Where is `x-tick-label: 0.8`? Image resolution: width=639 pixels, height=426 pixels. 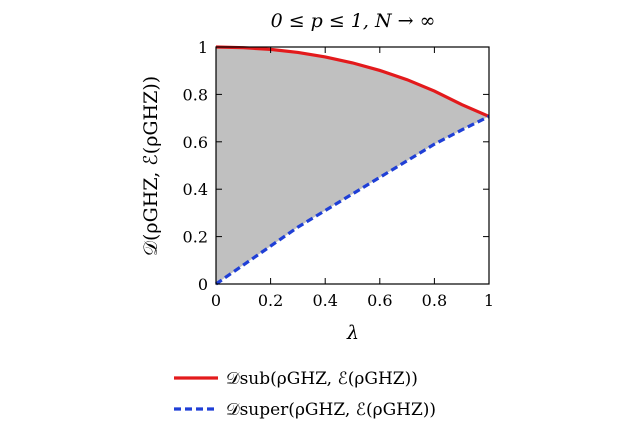
x-tick-label: 0.8 is located at coordinates (434, 300).